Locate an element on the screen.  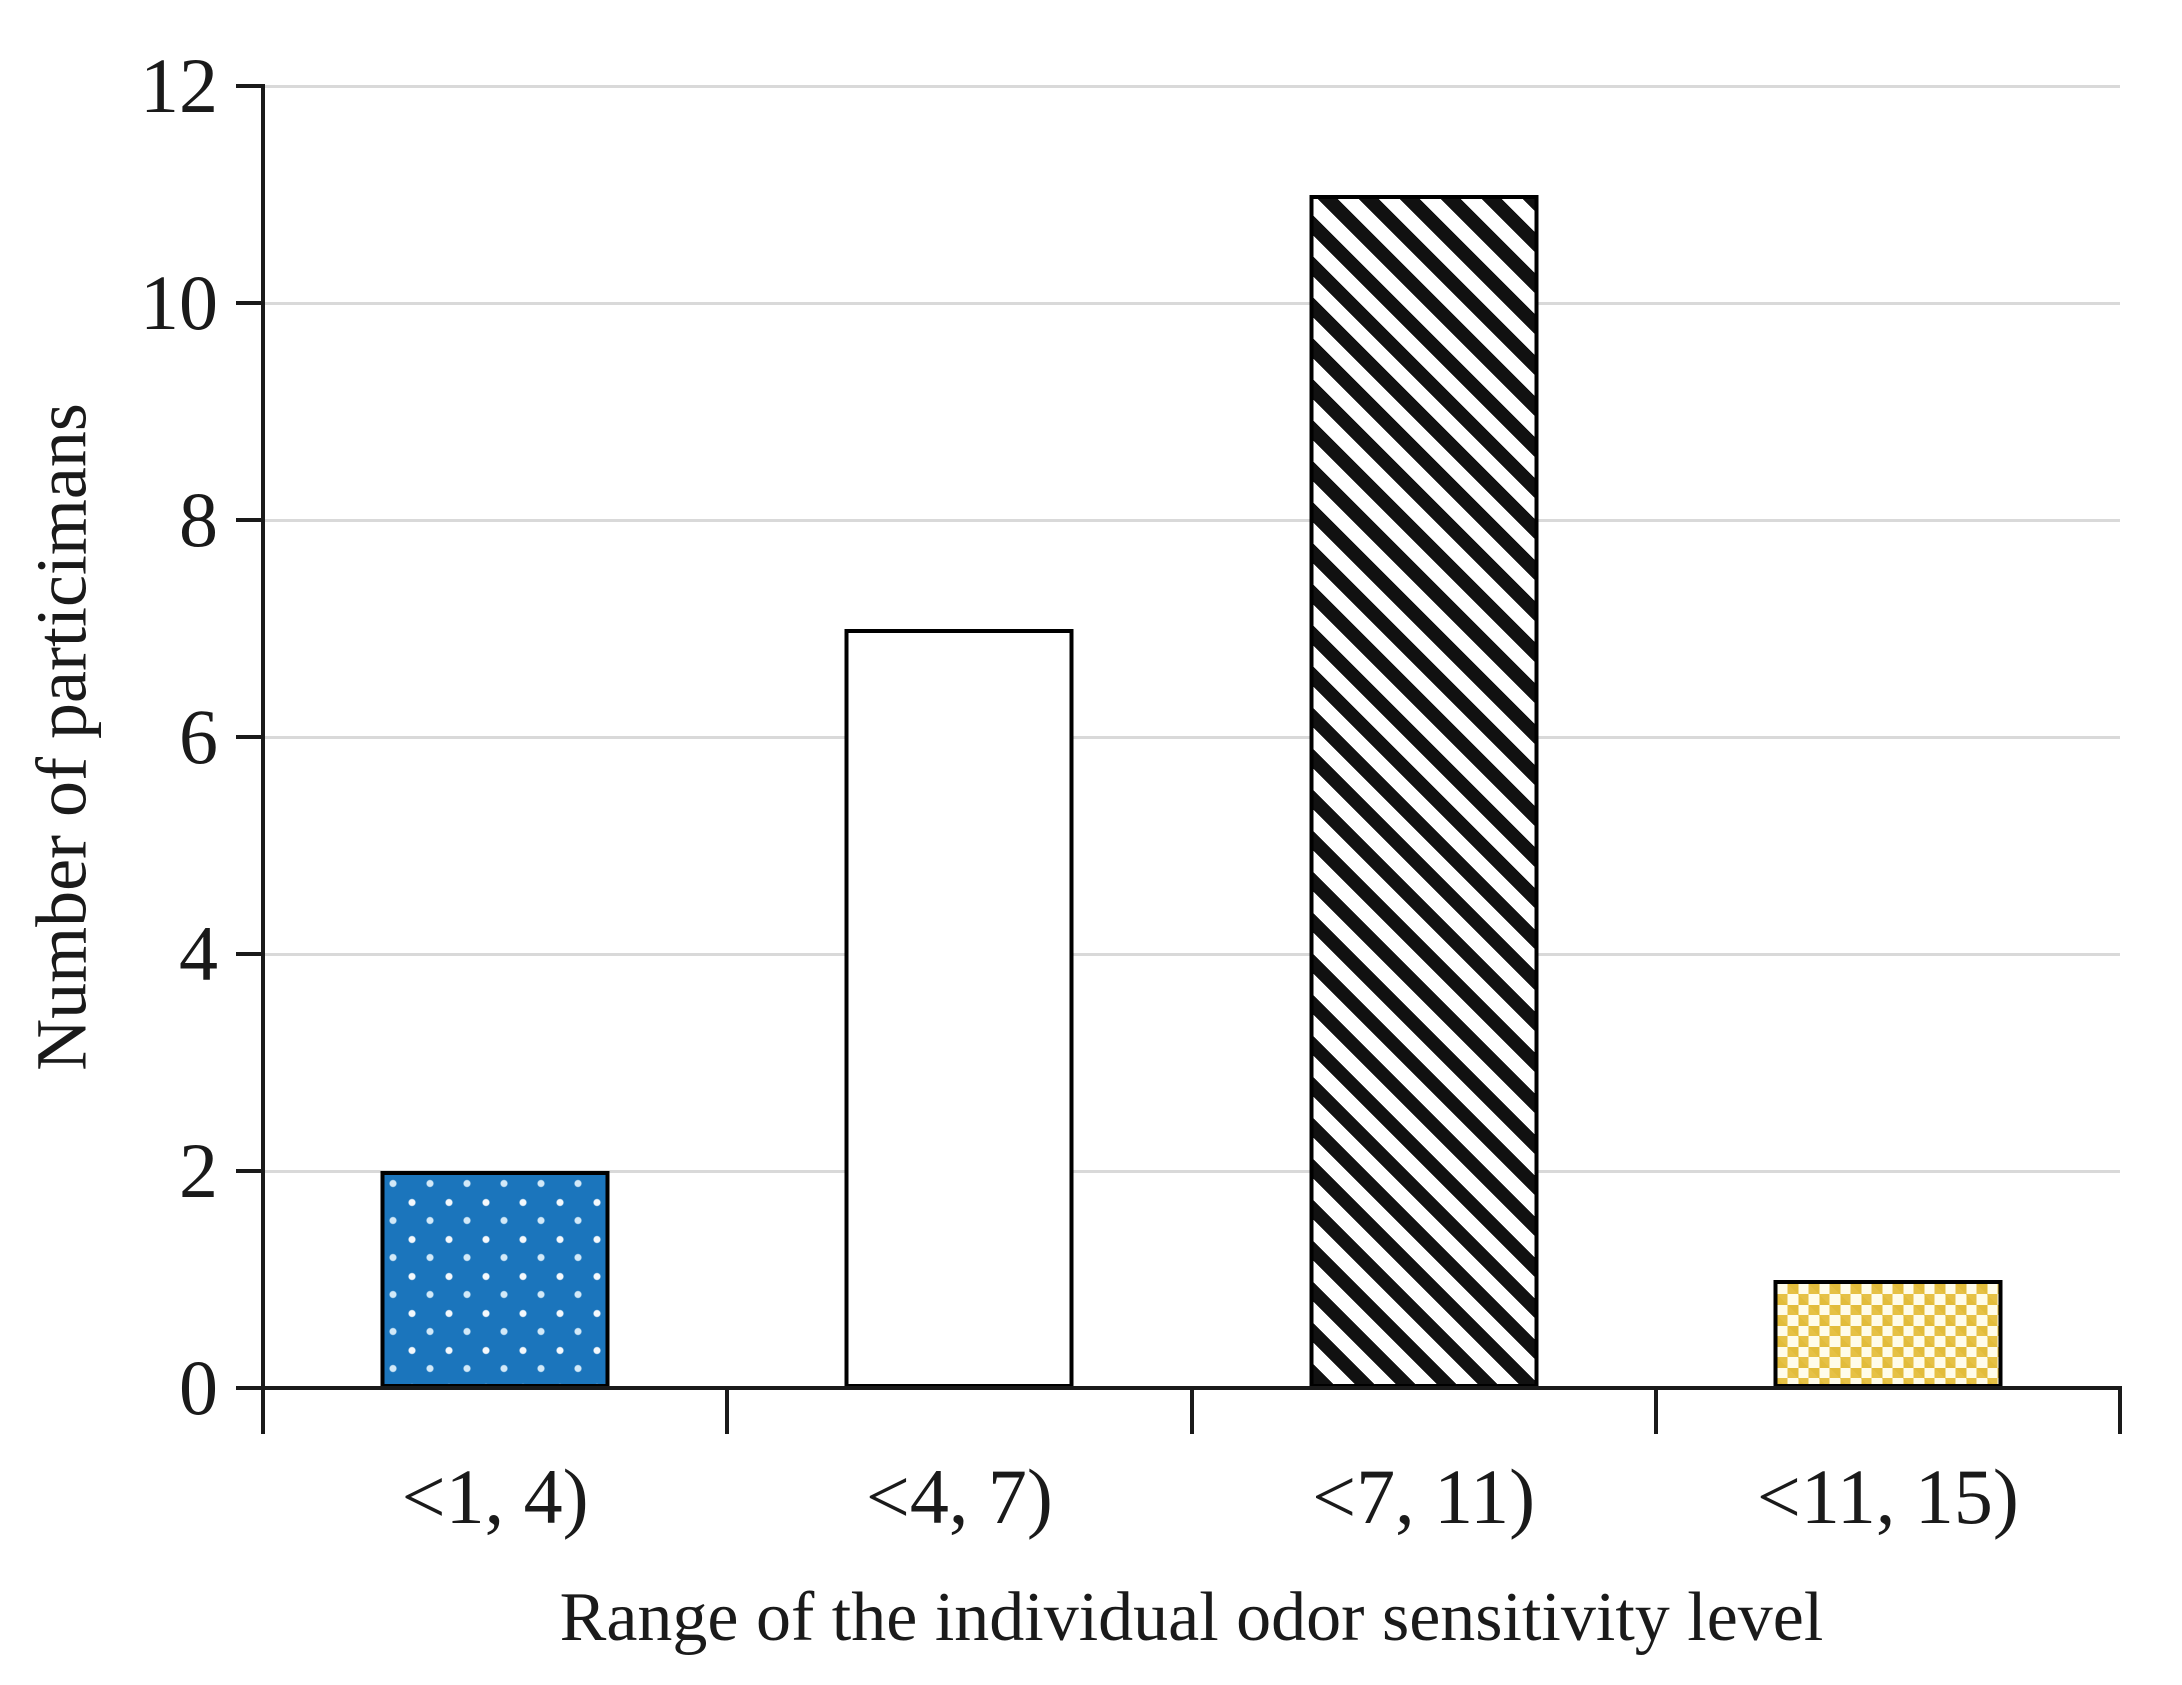
bar-<7, 11) is located at coordinates (1424, 791).